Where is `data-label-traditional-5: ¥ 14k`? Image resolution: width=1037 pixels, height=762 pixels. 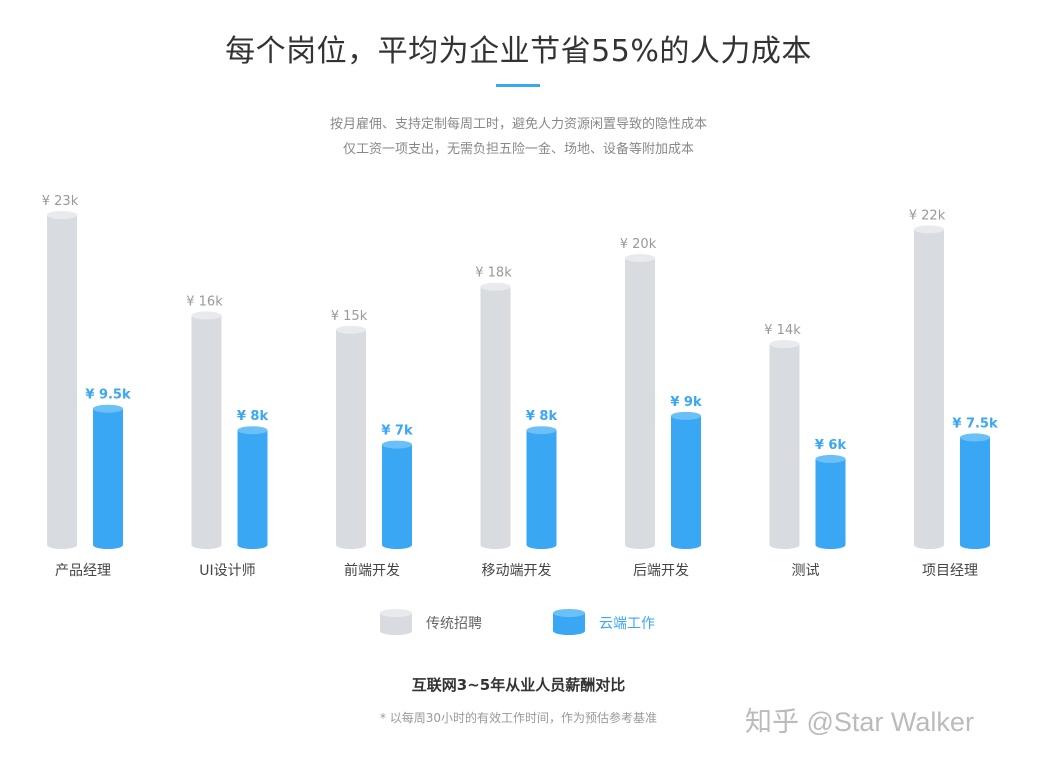 data-label-traditional-5: ¥ 14k is located at coordinates (782, 330).